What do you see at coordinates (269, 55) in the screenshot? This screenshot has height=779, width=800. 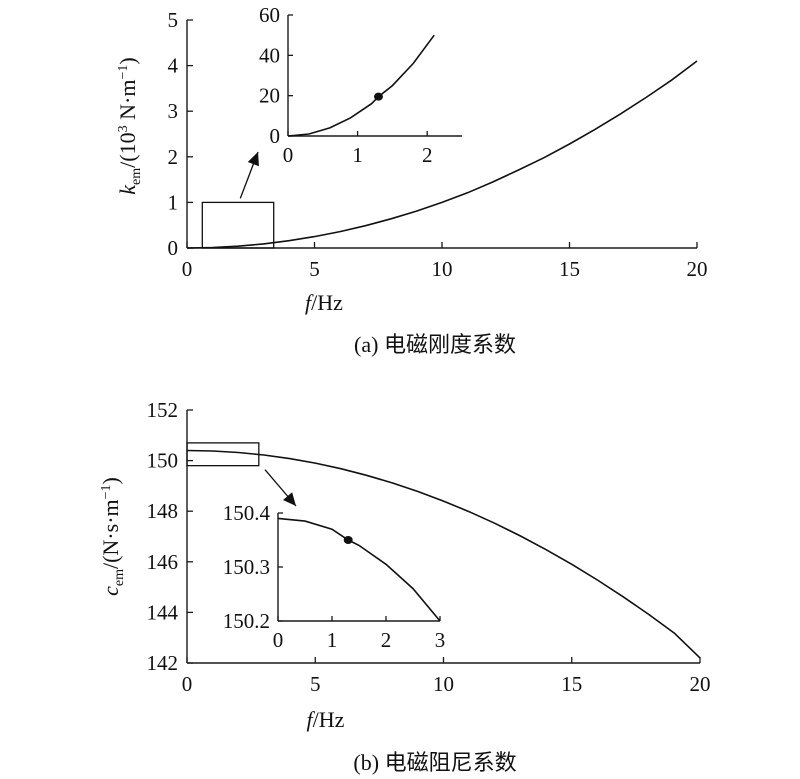 I see `inset-y-tick-label: 40` at bounding box center [269, 55].